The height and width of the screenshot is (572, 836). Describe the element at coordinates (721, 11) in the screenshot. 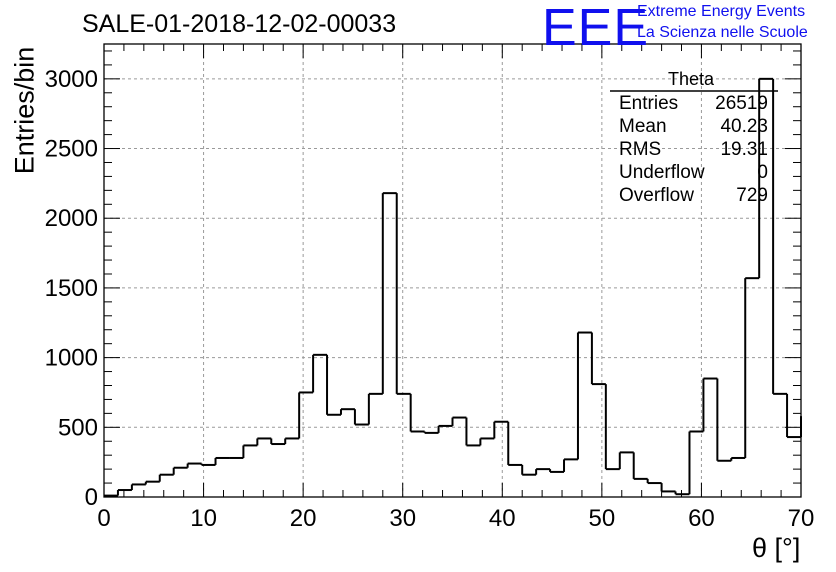

I see `logo-text-line1: Extreme Energy Events` at that location.